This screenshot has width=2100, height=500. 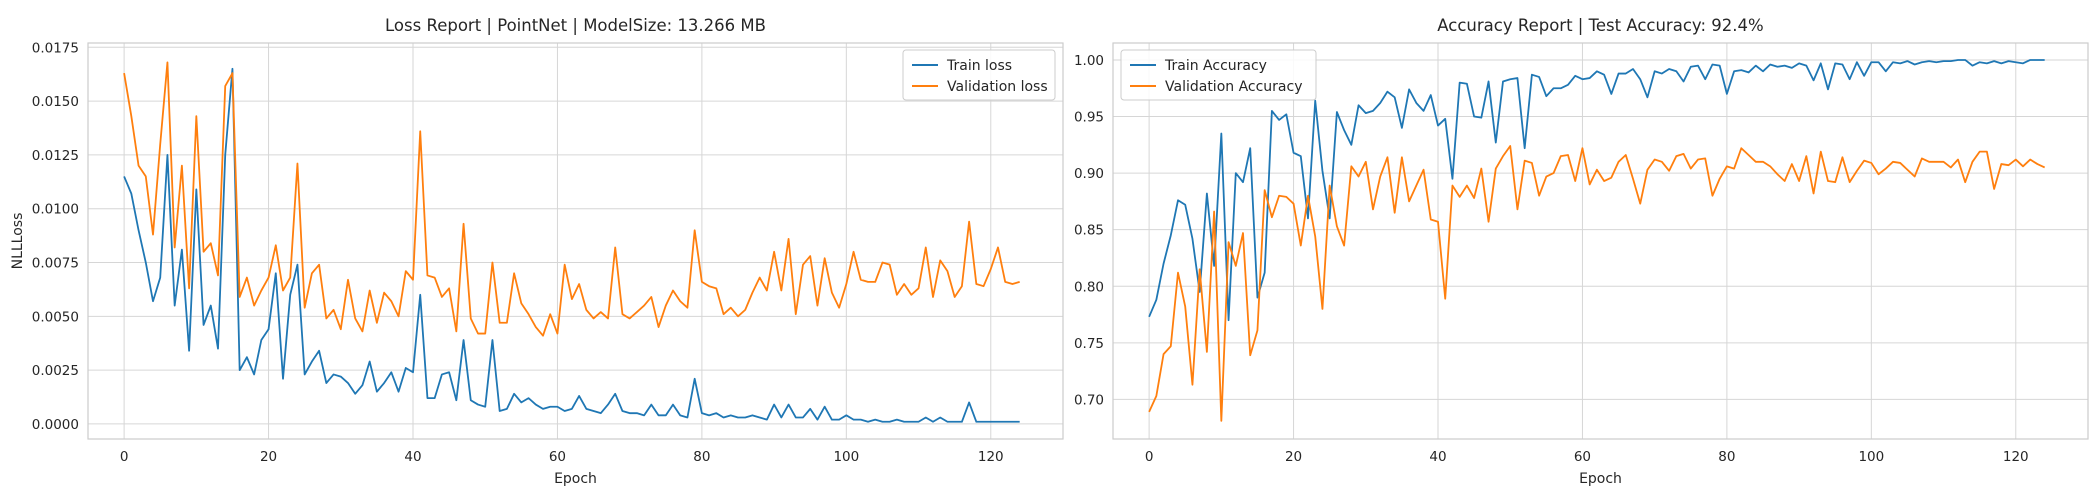 What do you see at coordinates (55, 48) in the screenshot?
I see `y-tick-label: 0.0175` at bounding box center [55, 48].